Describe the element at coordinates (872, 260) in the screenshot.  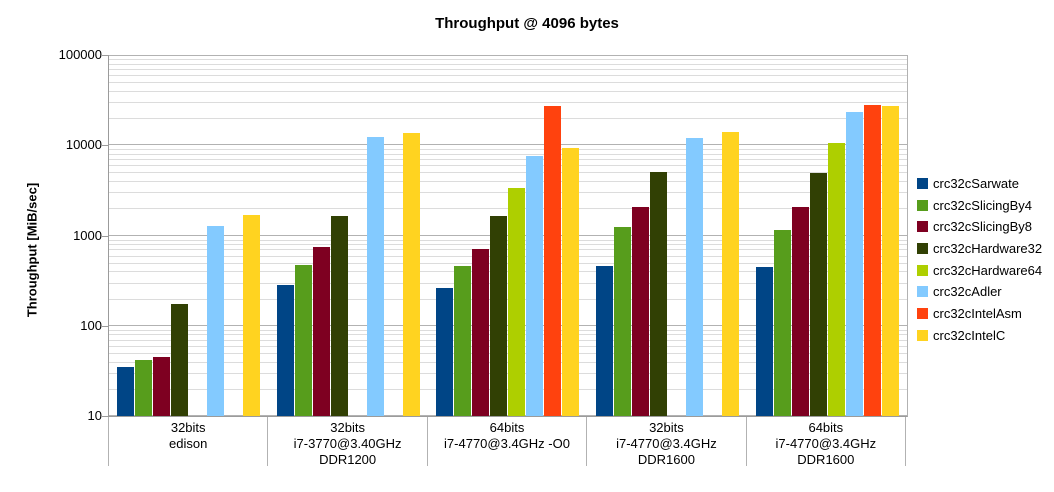
I see `bar-crc32cIntelAsm-group5` at that location.